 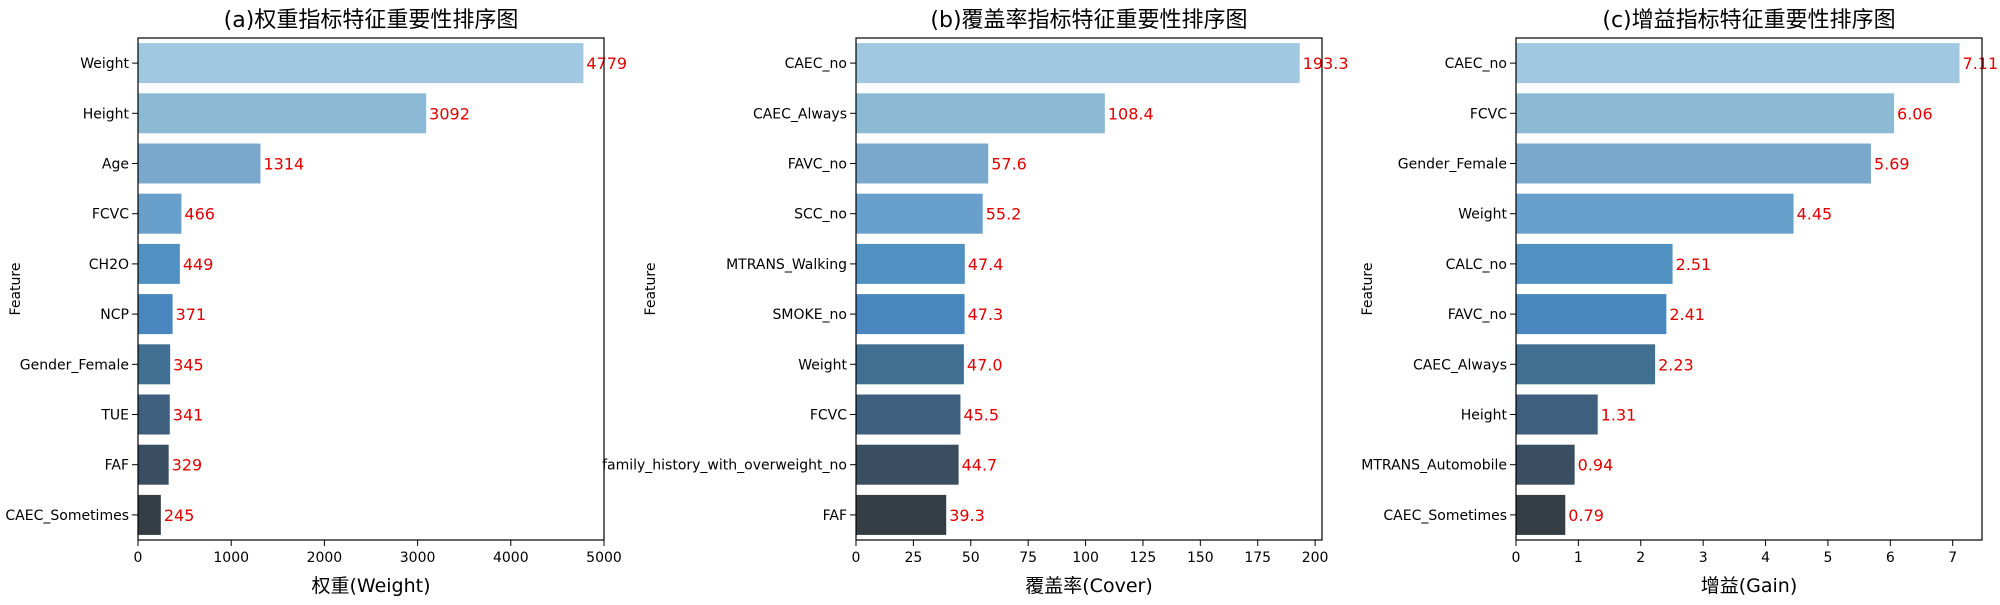 I want to click on x-tick-label: 25, so click(x=913, y=558).